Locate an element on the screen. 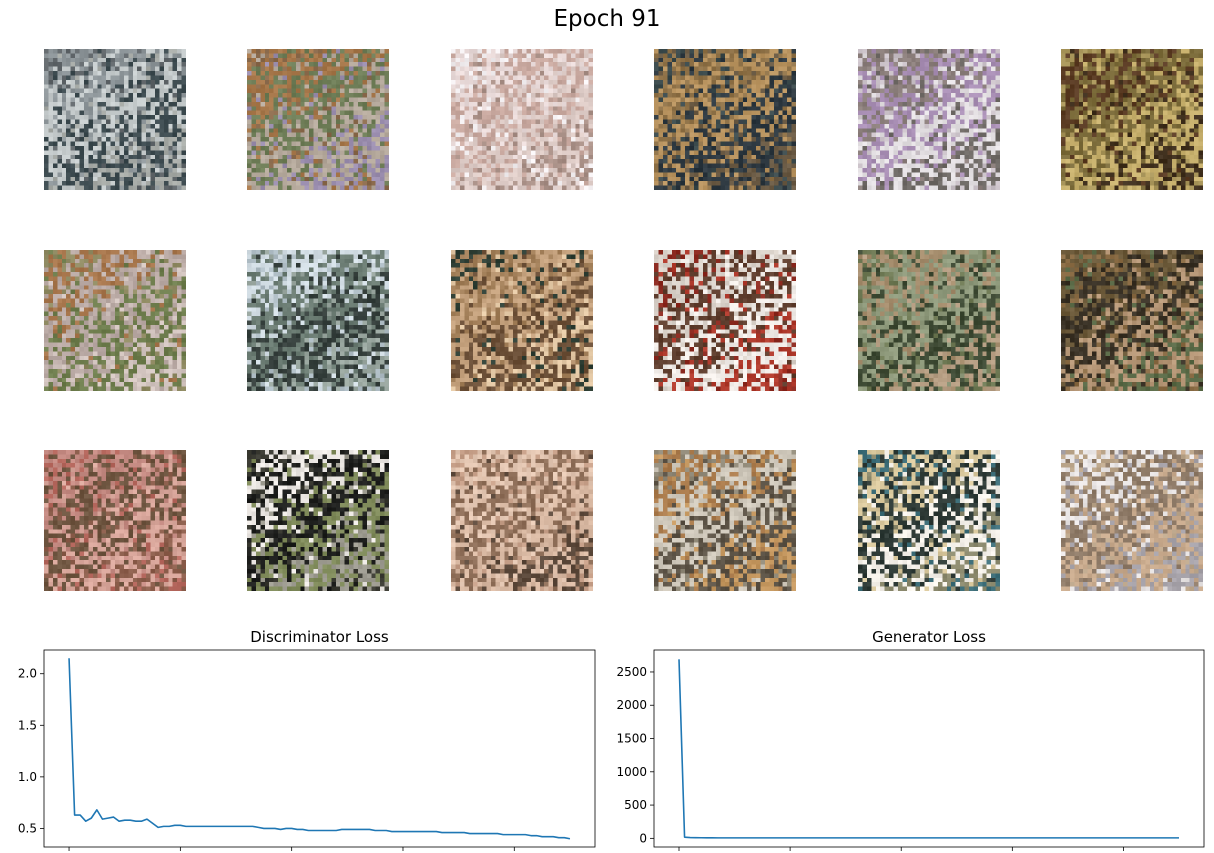 The image size is (1214, 853). chart-title: Generator Loss is located at coordinates (929, 637).